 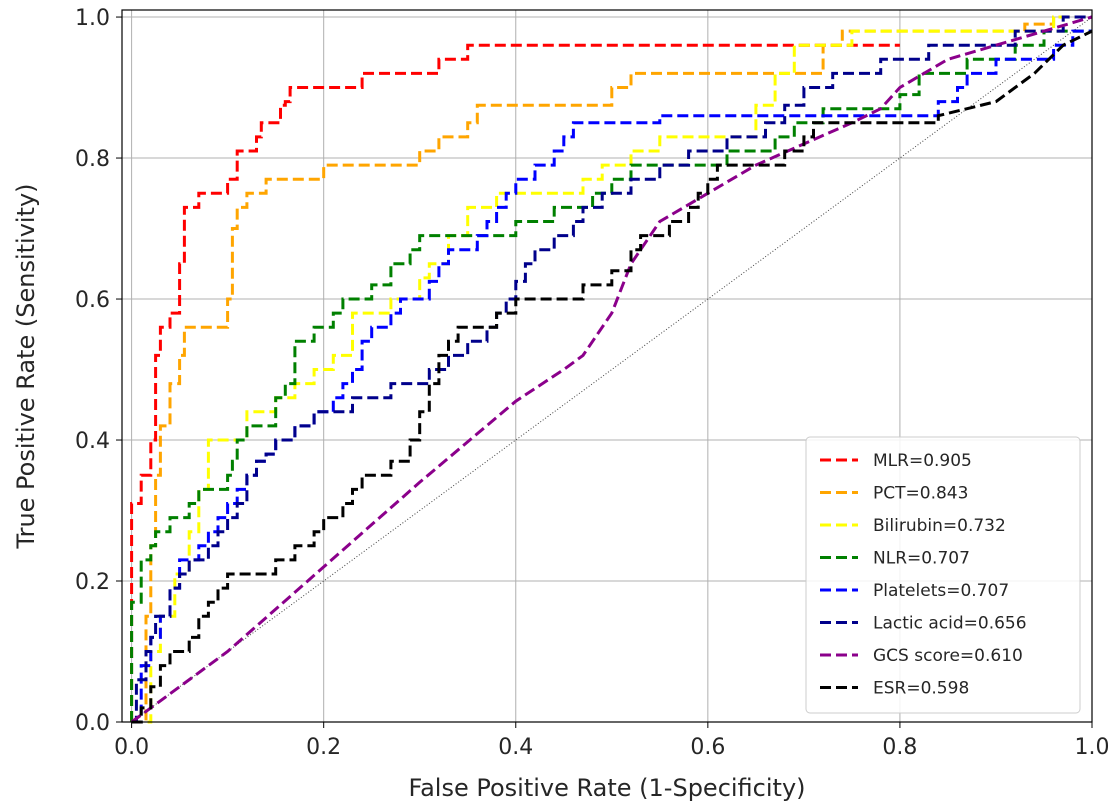 I want to click on legend-entry: Lactic acid=0.656, so click(x=950, y=624).